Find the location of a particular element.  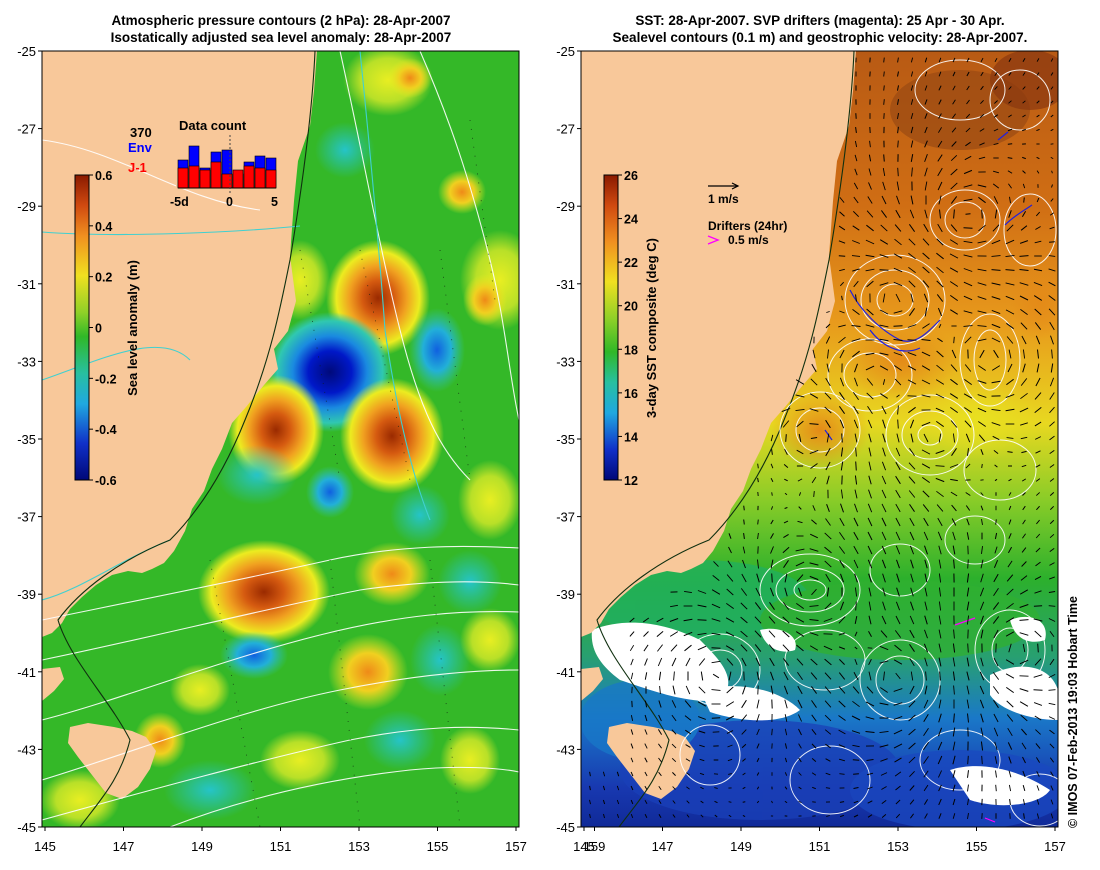

inset-xtick-zero: 0 is located at coordinates (229, 202).